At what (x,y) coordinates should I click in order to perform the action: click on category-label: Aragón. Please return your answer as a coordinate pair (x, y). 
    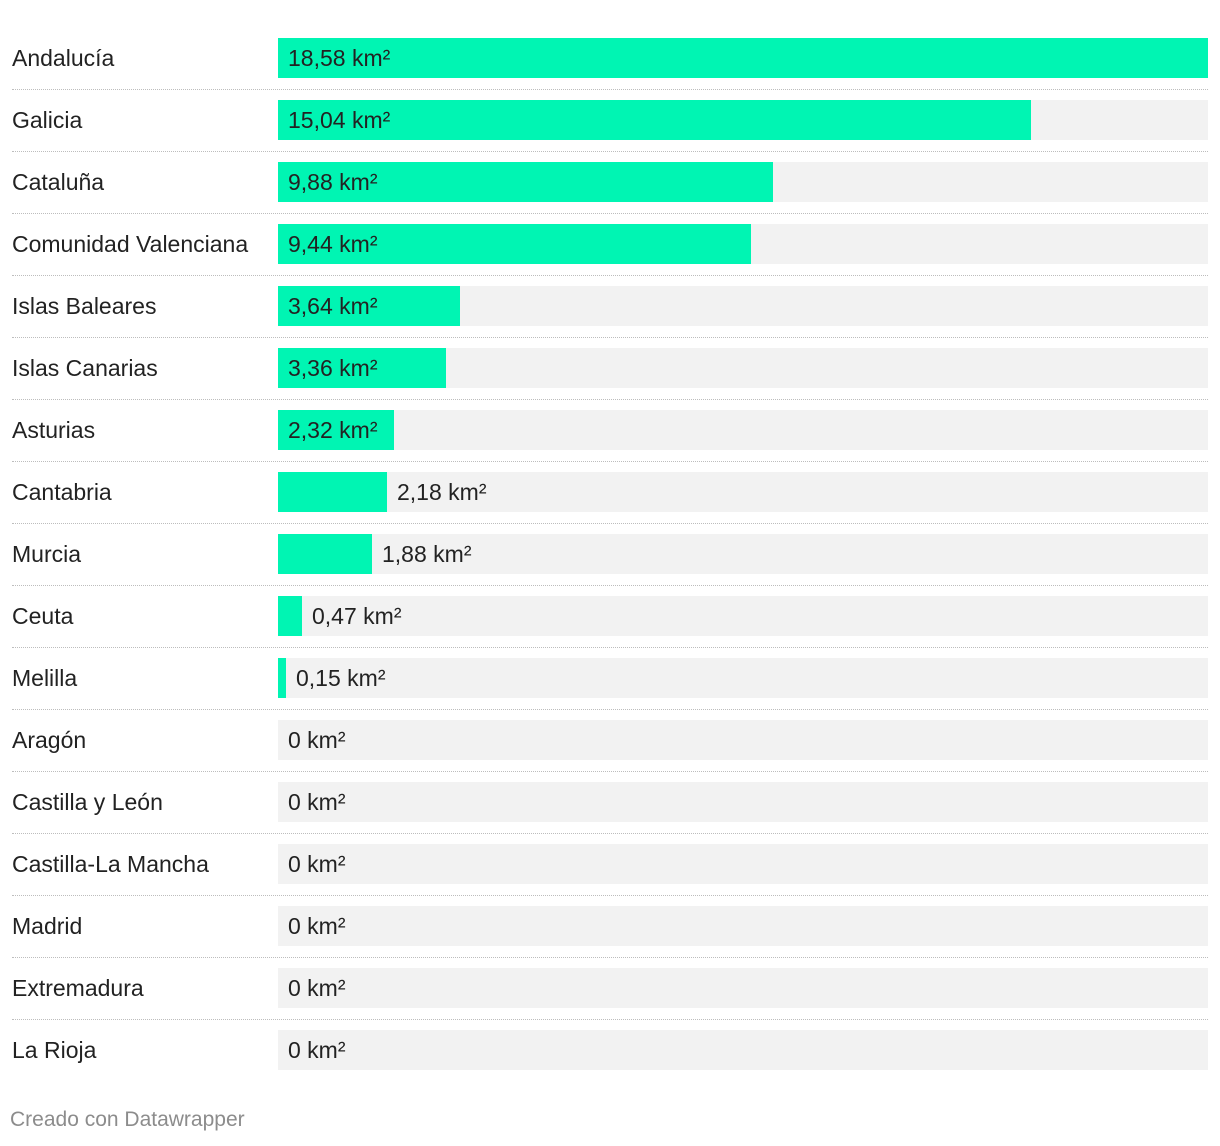
    Looking at the image, I should click on (49, 740).